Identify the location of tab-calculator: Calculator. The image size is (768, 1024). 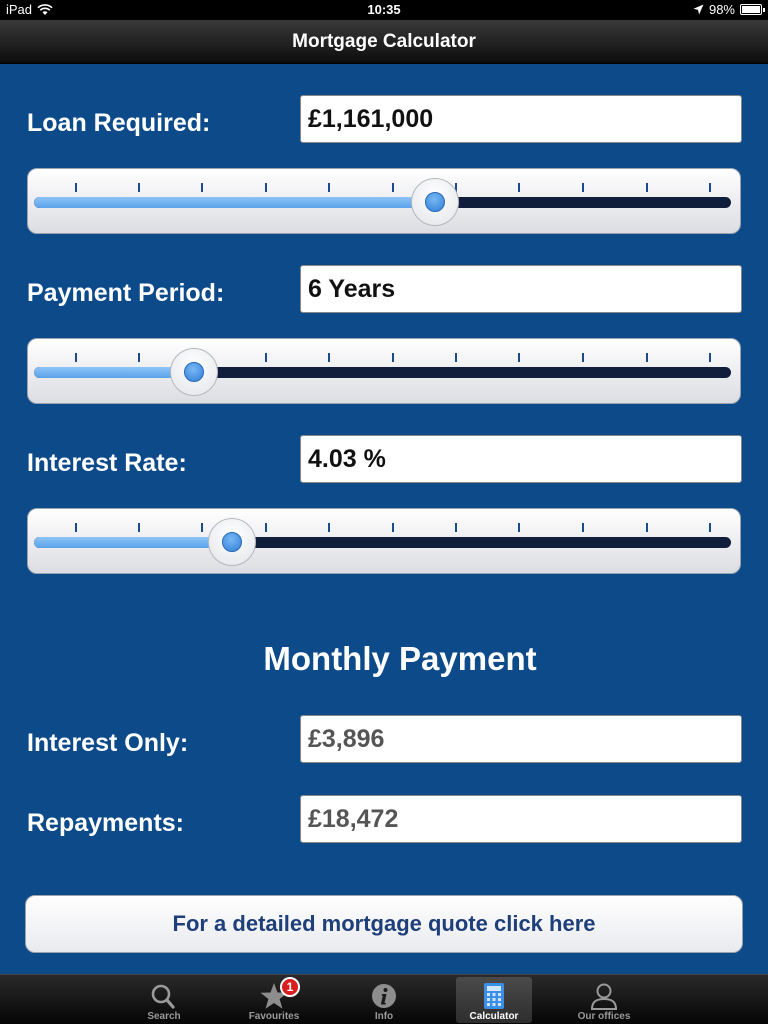
(494, 1000).